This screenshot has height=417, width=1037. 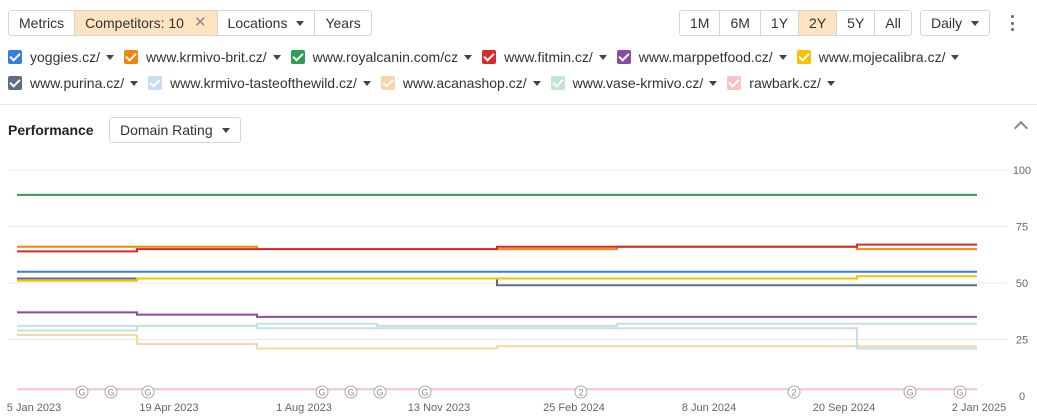 I want to click on close-icon: ✕, so click(x=200, y=22).